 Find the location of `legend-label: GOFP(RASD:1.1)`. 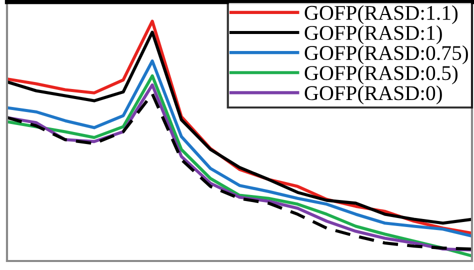

legend-label: GOFP(RASD:1.1) is located at coordinates (381, 14).